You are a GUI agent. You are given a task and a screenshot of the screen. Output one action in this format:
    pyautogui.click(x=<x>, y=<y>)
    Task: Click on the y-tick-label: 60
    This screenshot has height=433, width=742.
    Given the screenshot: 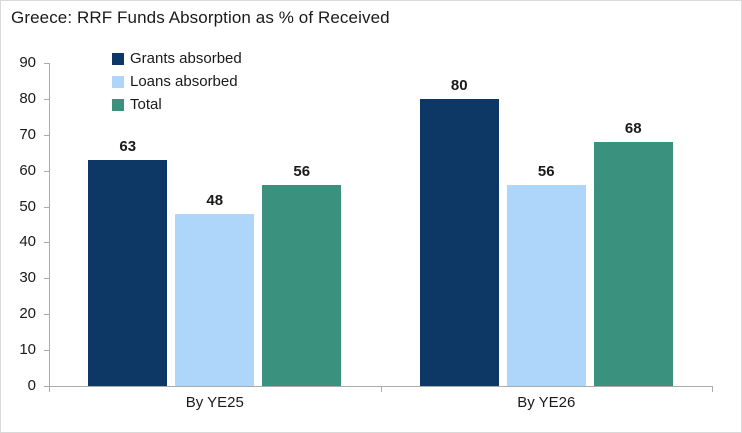 What is the action you would take?
    pyautogui.click(x=27, y=170)
    